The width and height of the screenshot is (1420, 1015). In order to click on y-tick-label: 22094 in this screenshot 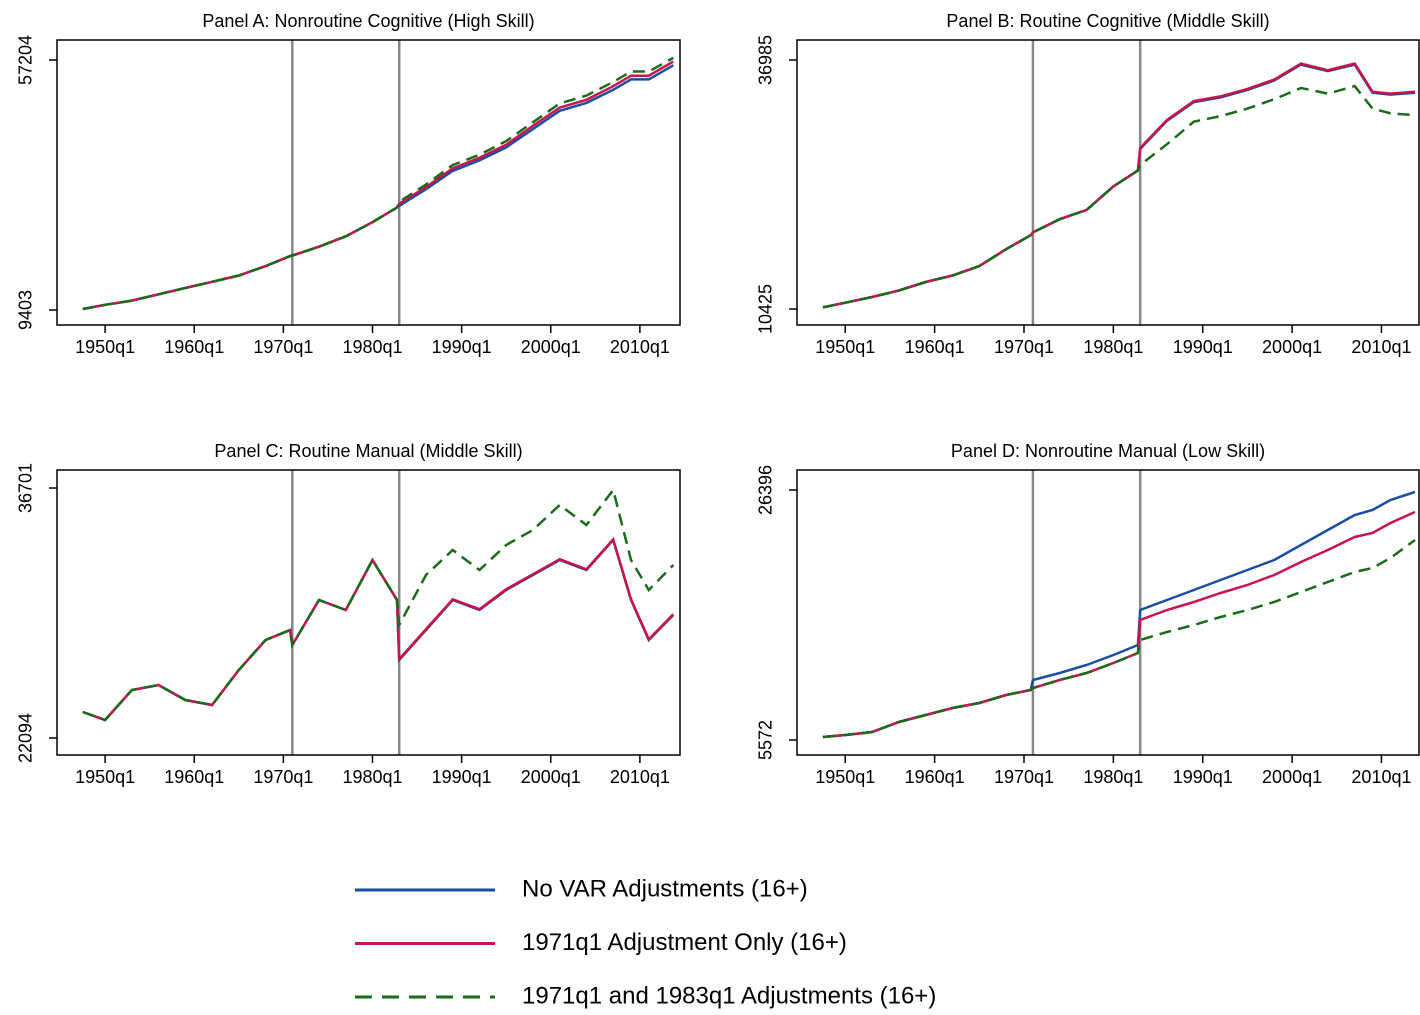, I will do `click(26, 738)`.